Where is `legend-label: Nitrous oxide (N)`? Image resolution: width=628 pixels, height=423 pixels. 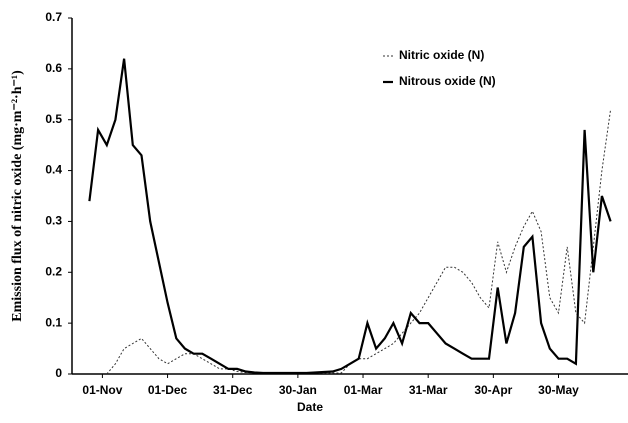
legend-label: Nitrous oxide (N) is located at coordinates (447, 81).